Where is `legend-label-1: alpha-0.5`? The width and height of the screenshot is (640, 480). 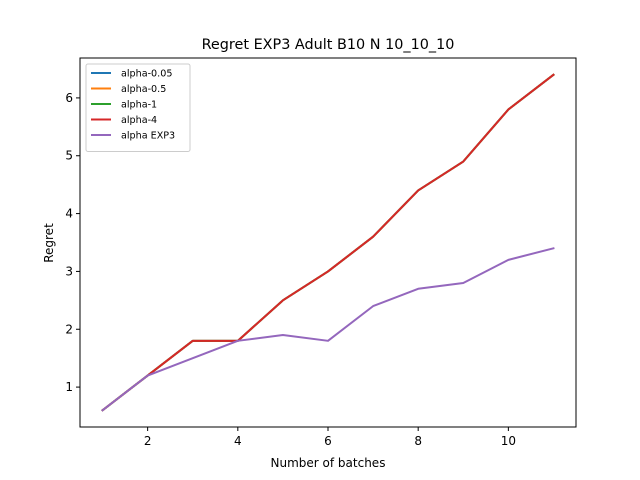
legend-label-1: alpha-0.5 is located at coordinates (143, 89).